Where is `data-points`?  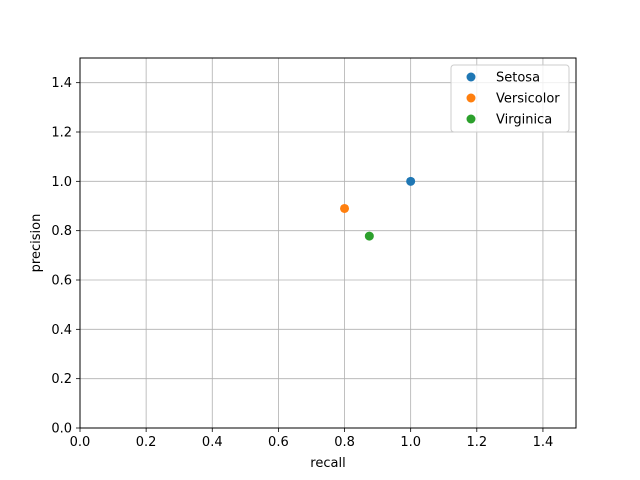
data-points is located at coordinates (378, 208).